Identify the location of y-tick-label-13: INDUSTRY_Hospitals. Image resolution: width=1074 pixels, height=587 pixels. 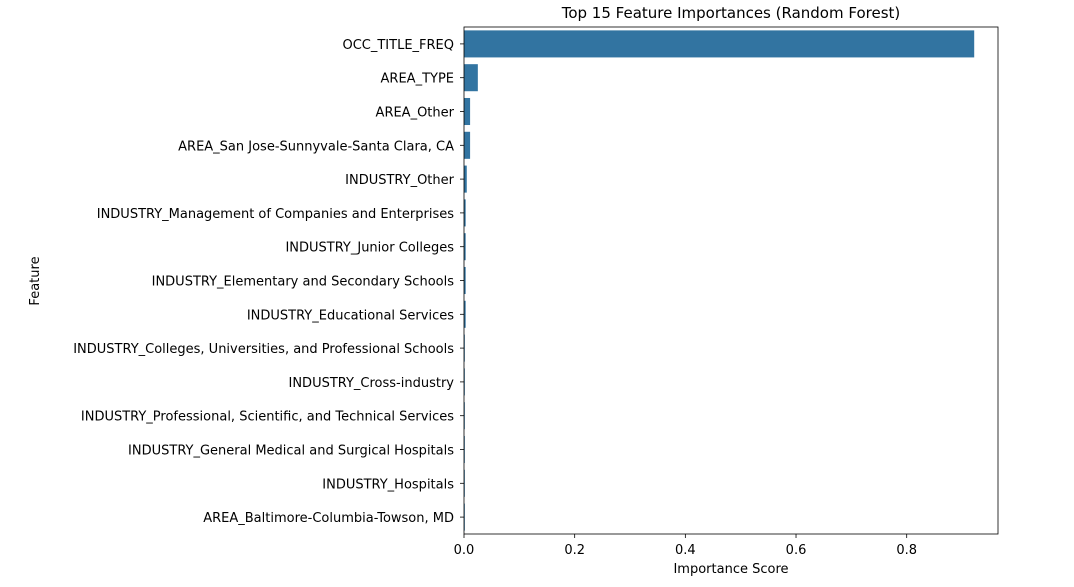
(388, 484).